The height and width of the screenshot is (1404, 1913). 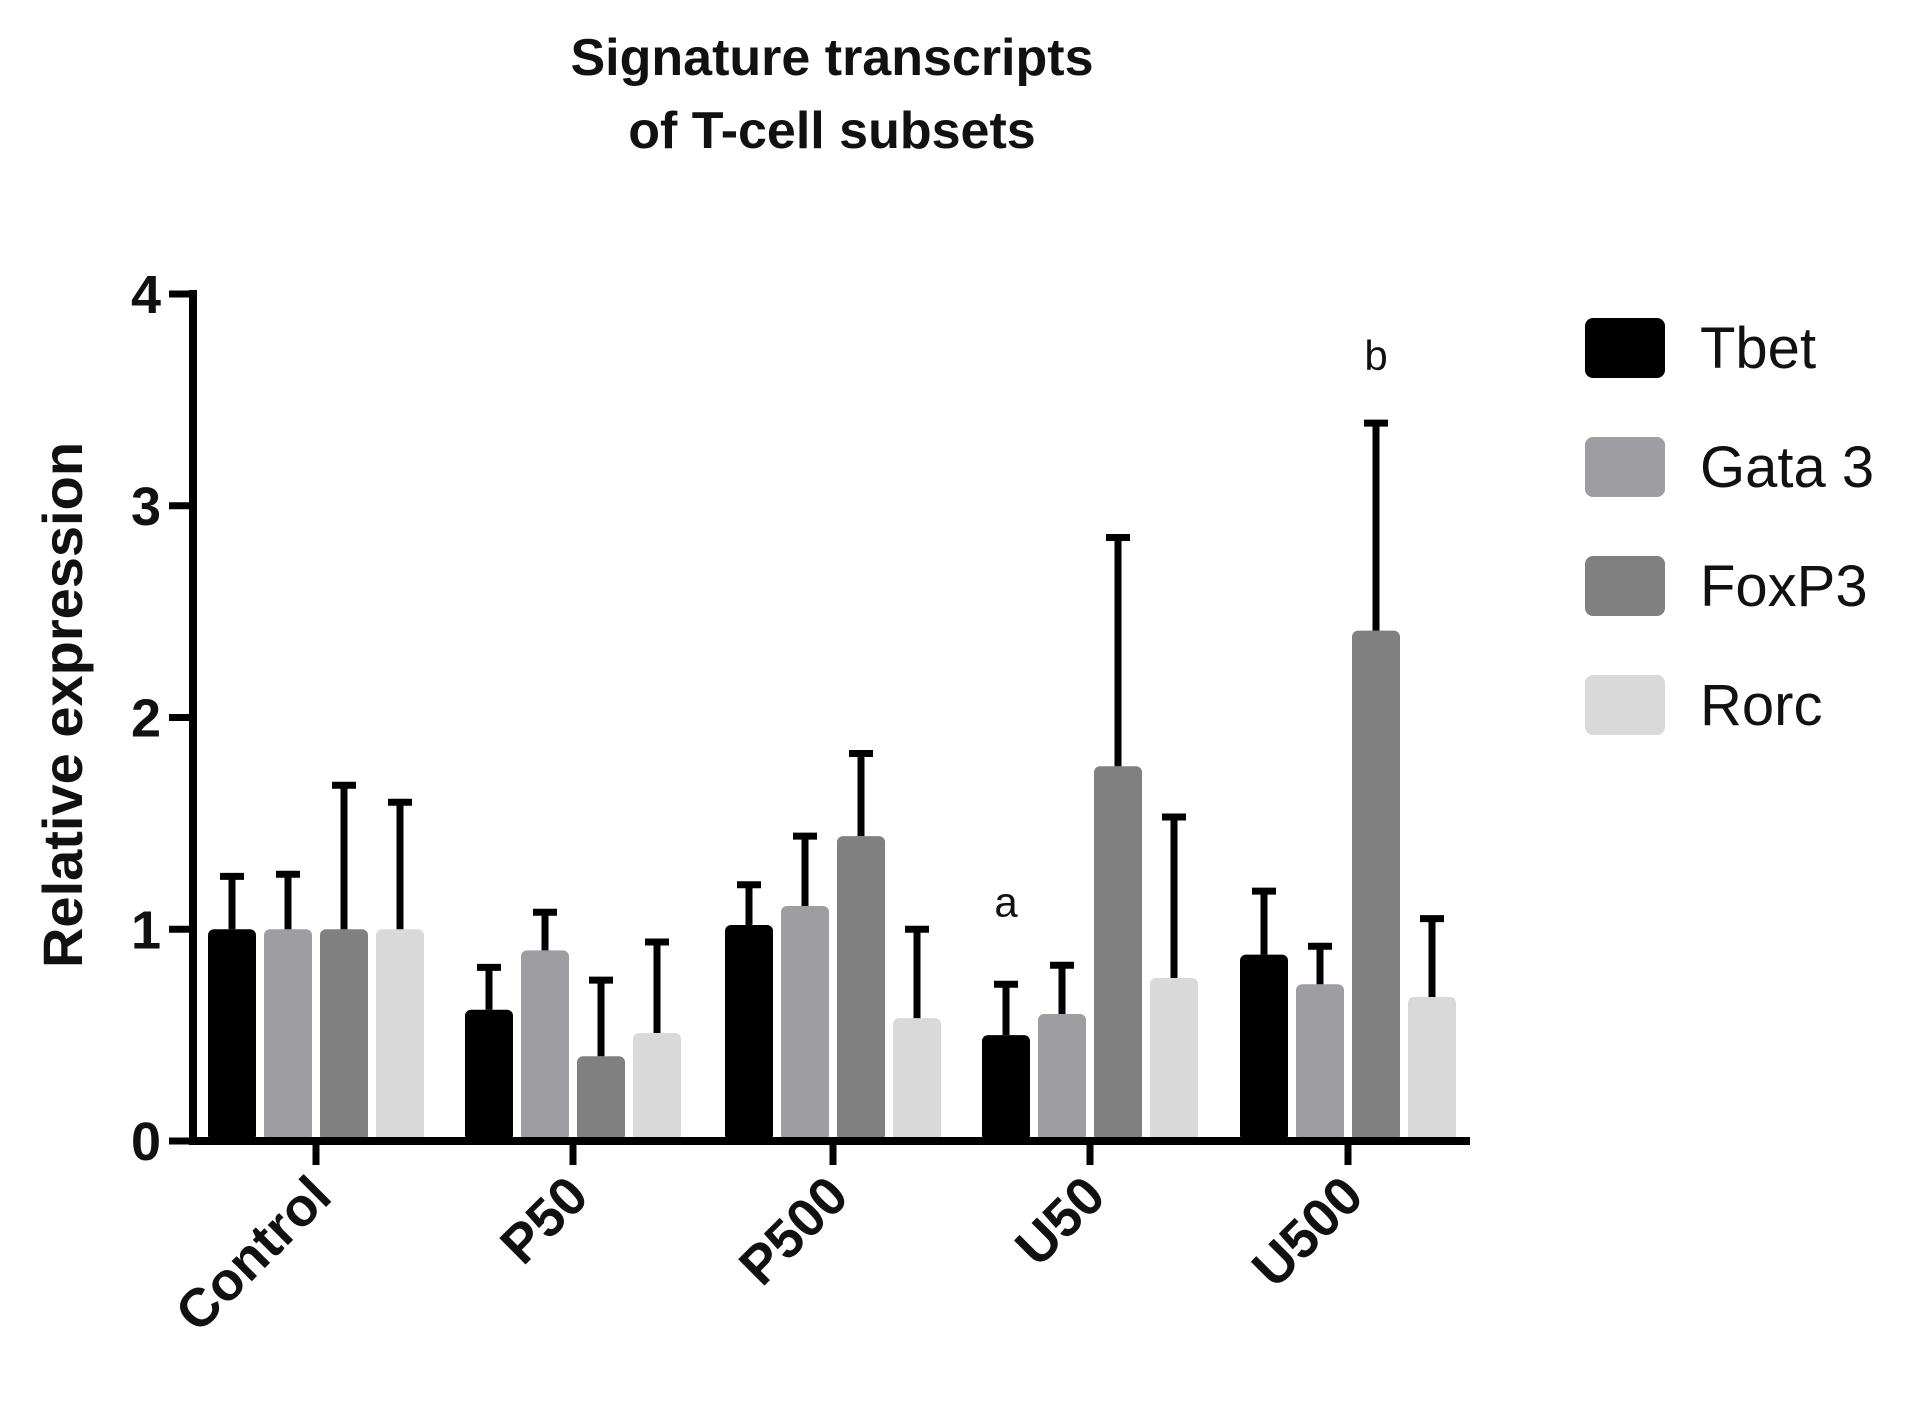 I want to click on bar-foxp3-p50, so click(x=601, y=1098).